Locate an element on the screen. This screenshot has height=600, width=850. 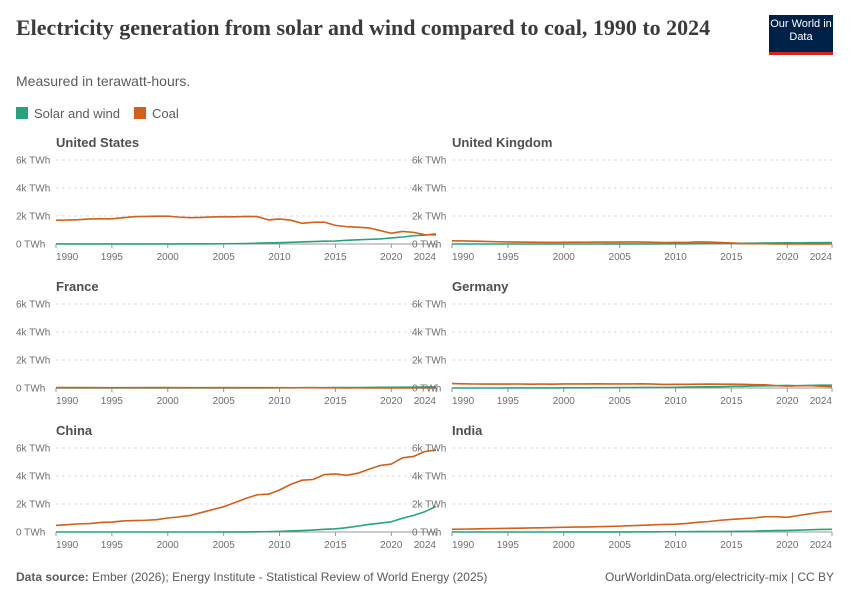
source-label: Data source: is located at coordinates (52, 577).